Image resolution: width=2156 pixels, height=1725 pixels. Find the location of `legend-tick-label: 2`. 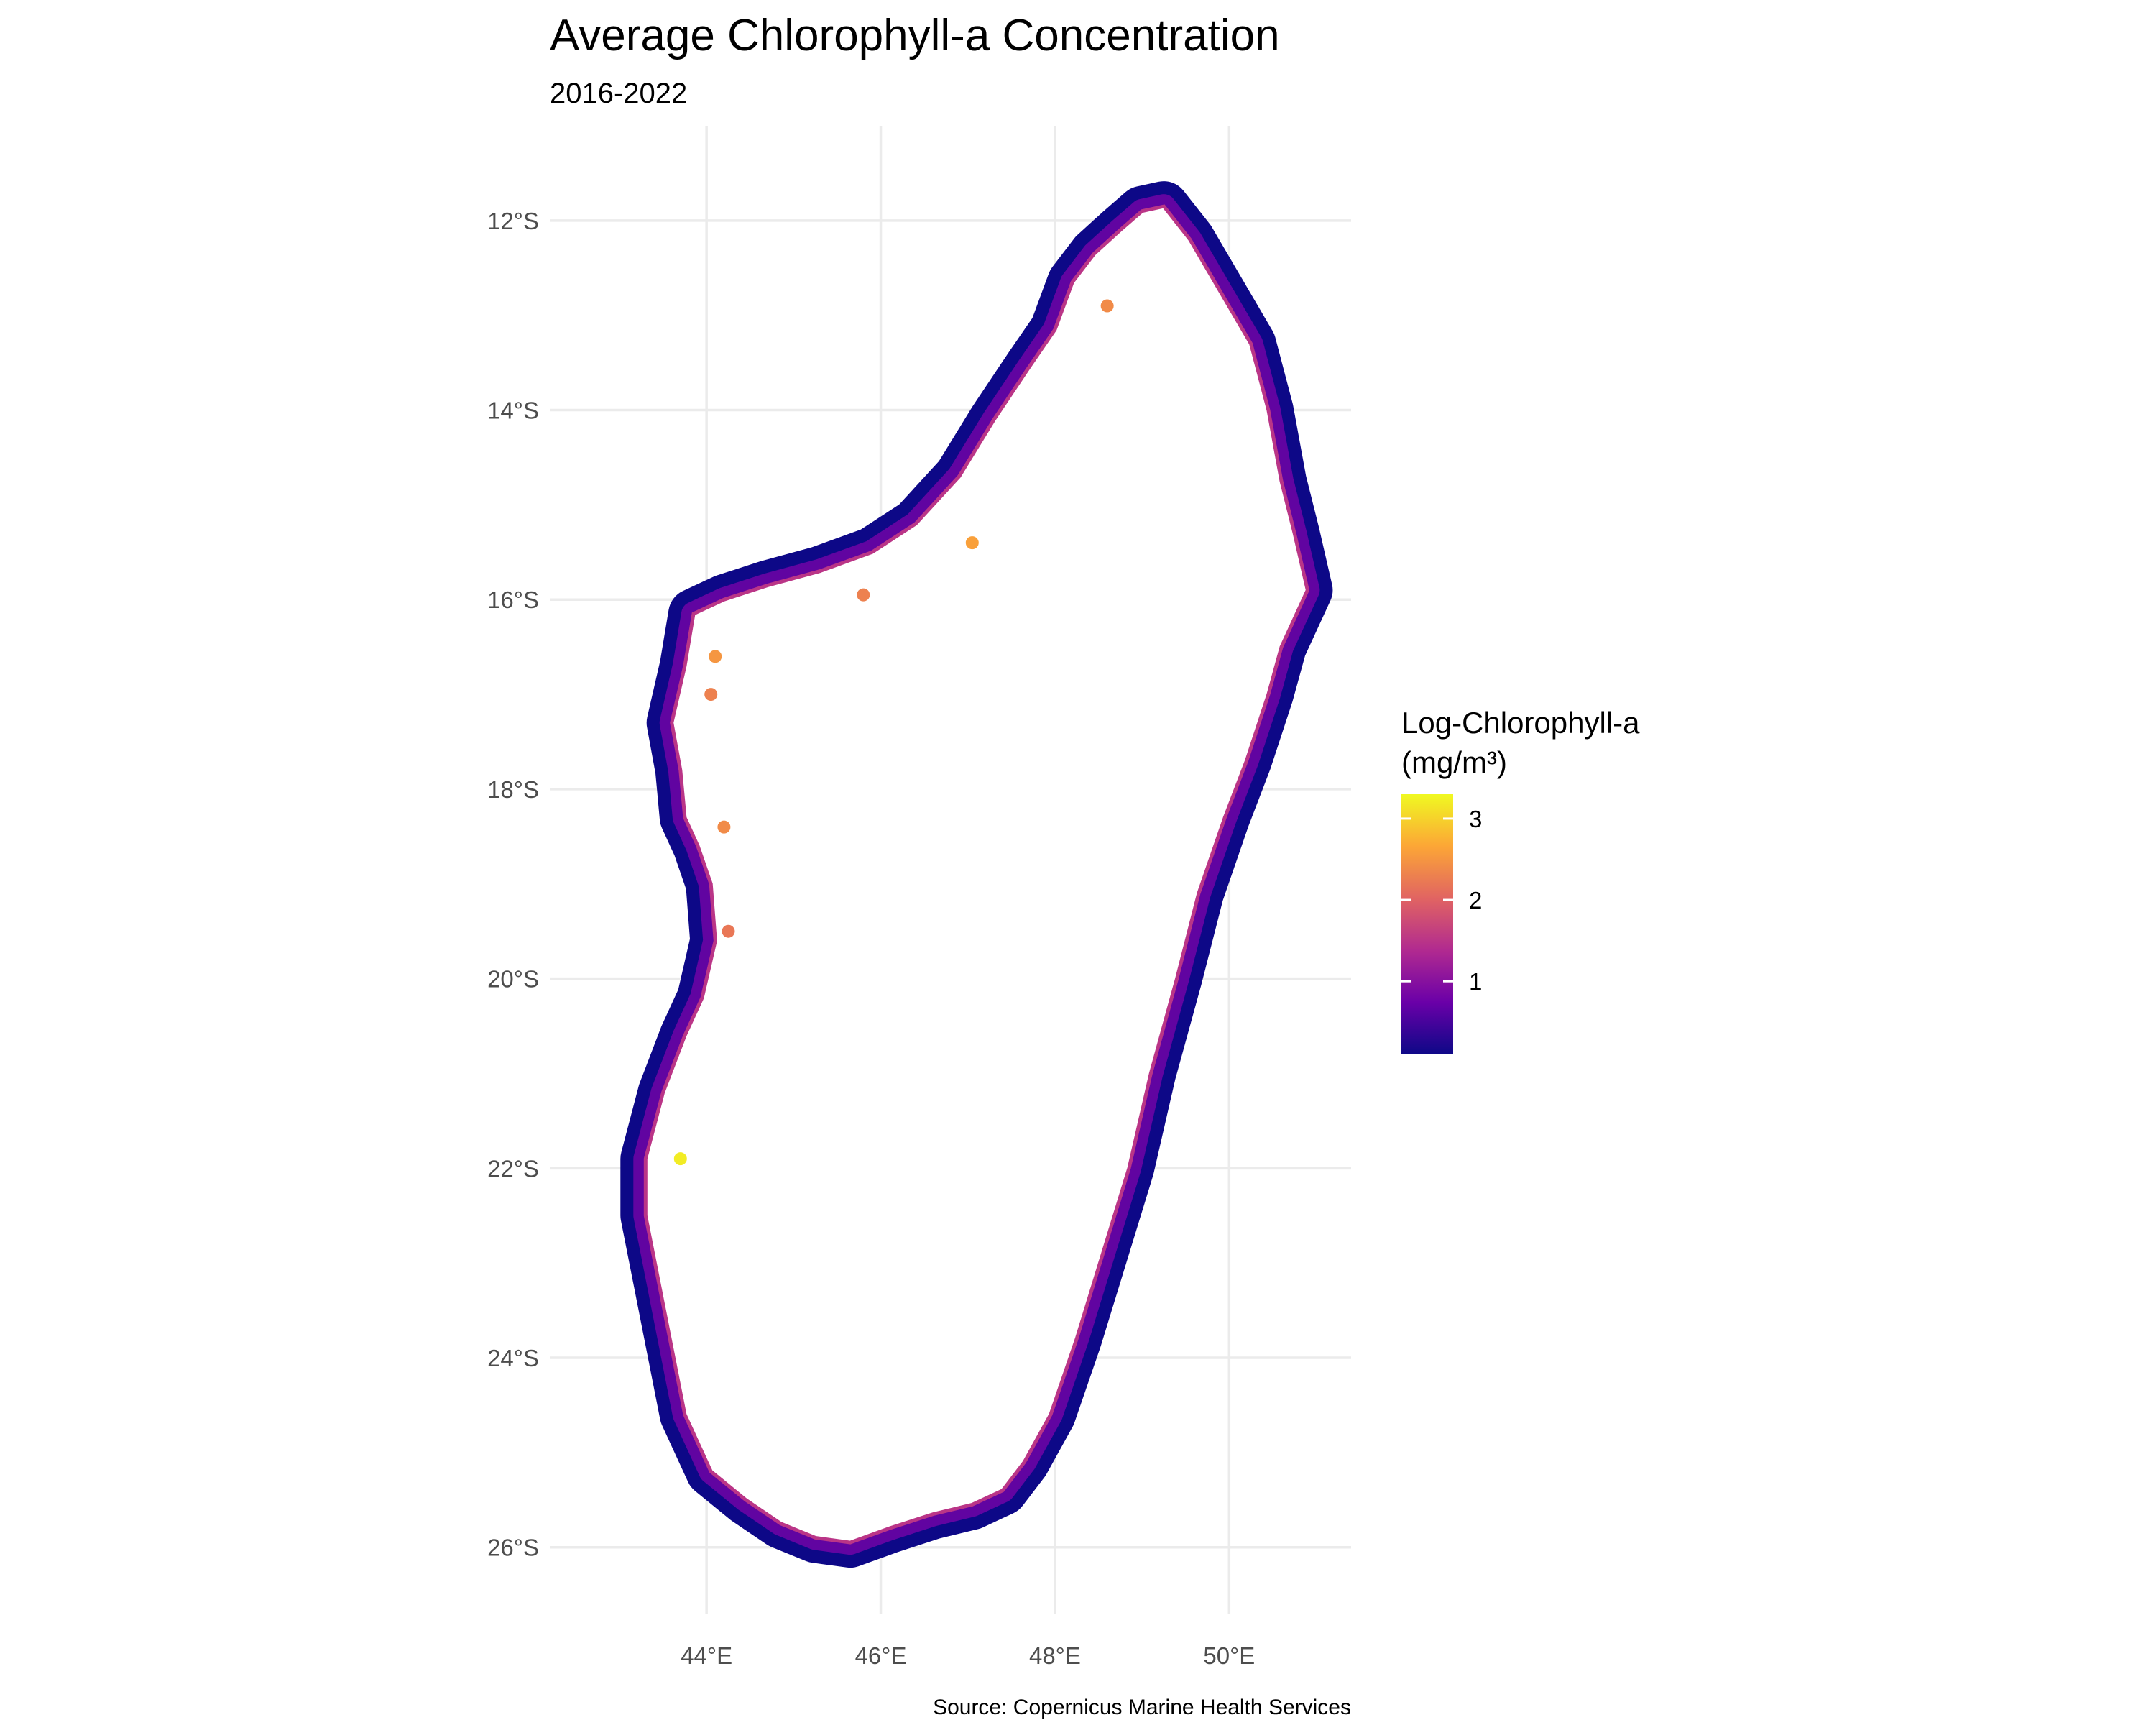

legend-tick-label: 2 is located at coordinates (1475, 900).